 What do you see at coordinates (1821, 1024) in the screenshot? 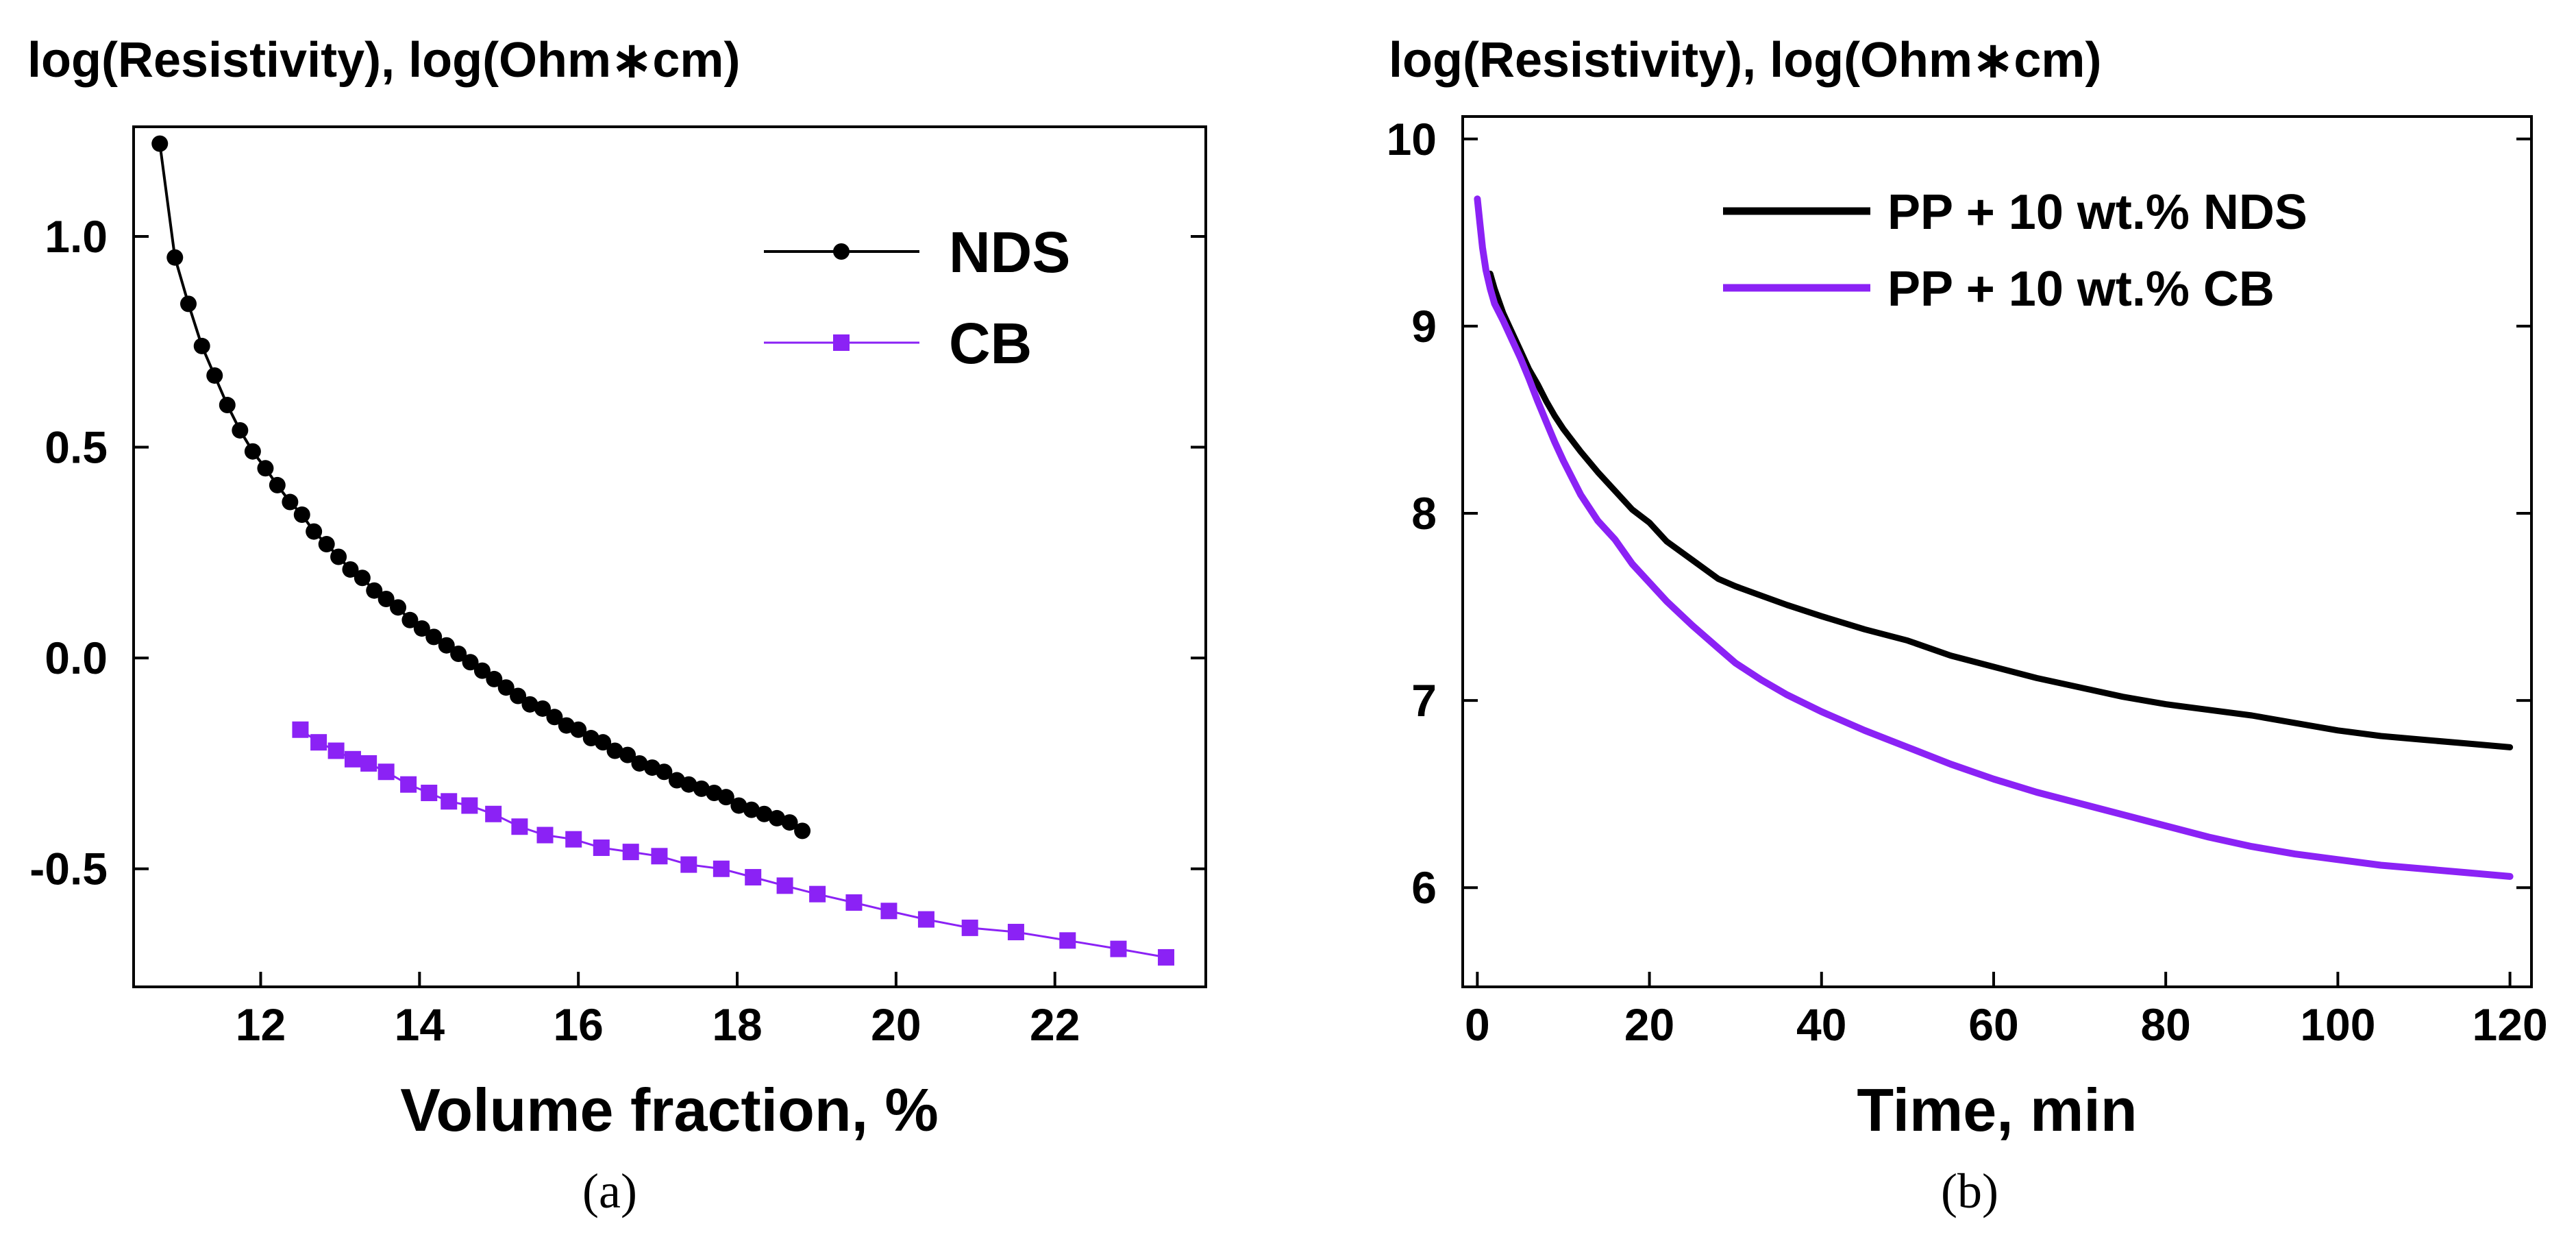
I see `panel-b-x-tick-label: 40` at bounding box center [1821, 1024].